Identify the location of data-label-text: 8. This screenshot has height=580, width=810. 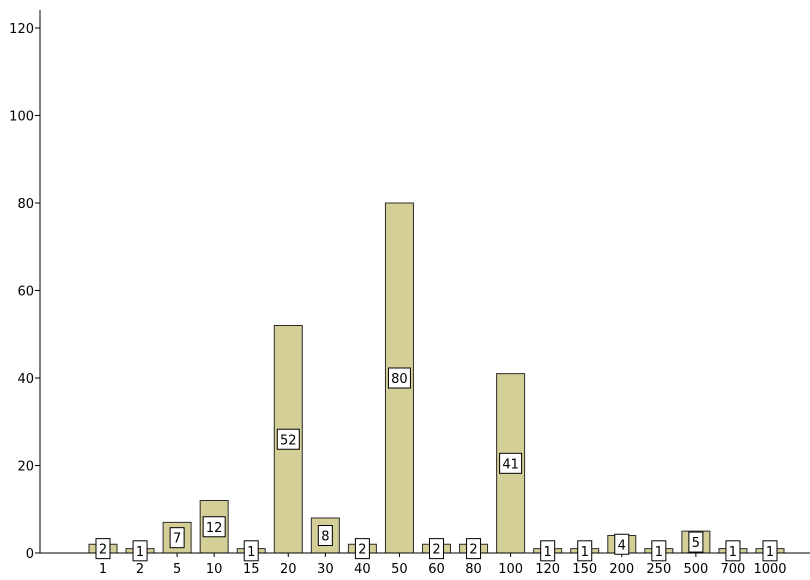
(325, 537).